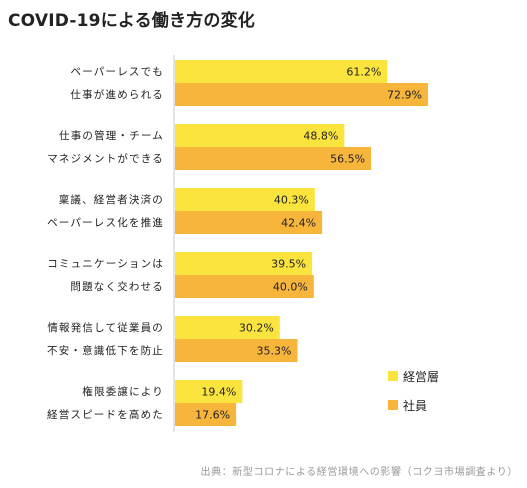 Image resolution: width=527 pixels, height=488 pixels. What do you see at coordinates (105, 414) in the screenshot?
I see `category-label: 経営スピードを高めた` at bounding box center [105, 414].